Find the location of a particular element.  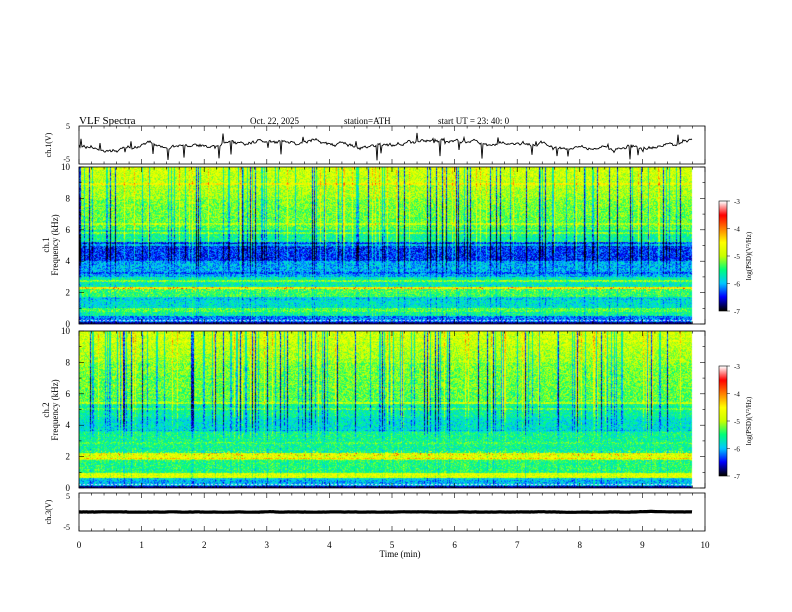

time-tick-label: 2 is located at coordinates (204, 545).